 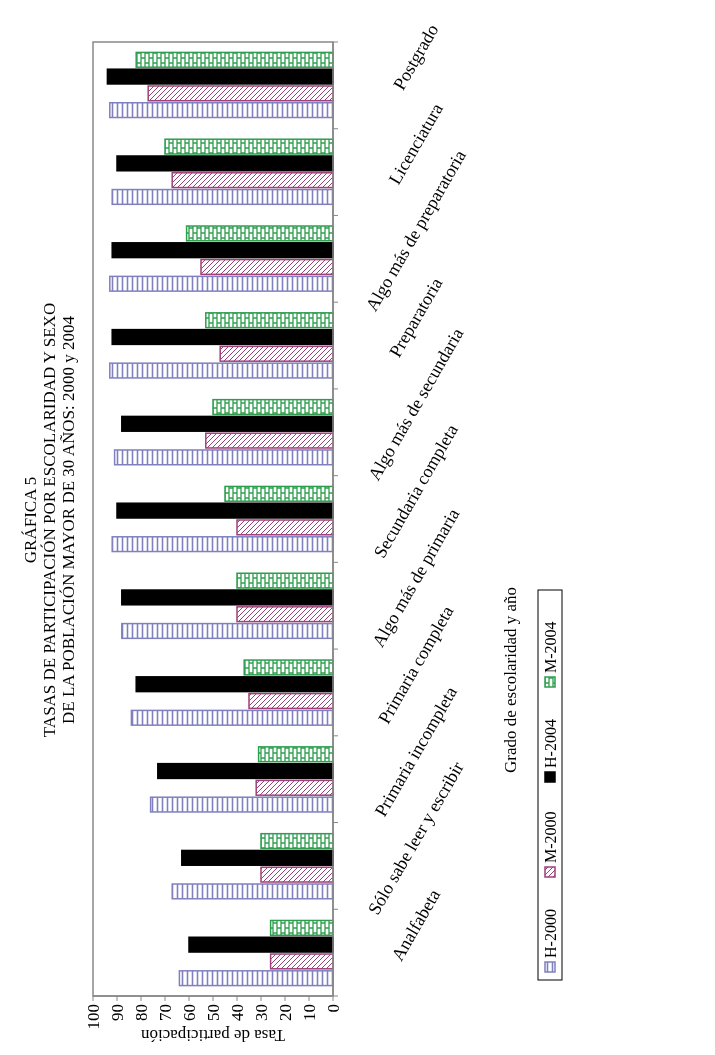 What do you see at coordinates (213, 1036) in the screenshot?
I see `x-axis-title: Tasa de participación` at bounding box center [213, 1036].